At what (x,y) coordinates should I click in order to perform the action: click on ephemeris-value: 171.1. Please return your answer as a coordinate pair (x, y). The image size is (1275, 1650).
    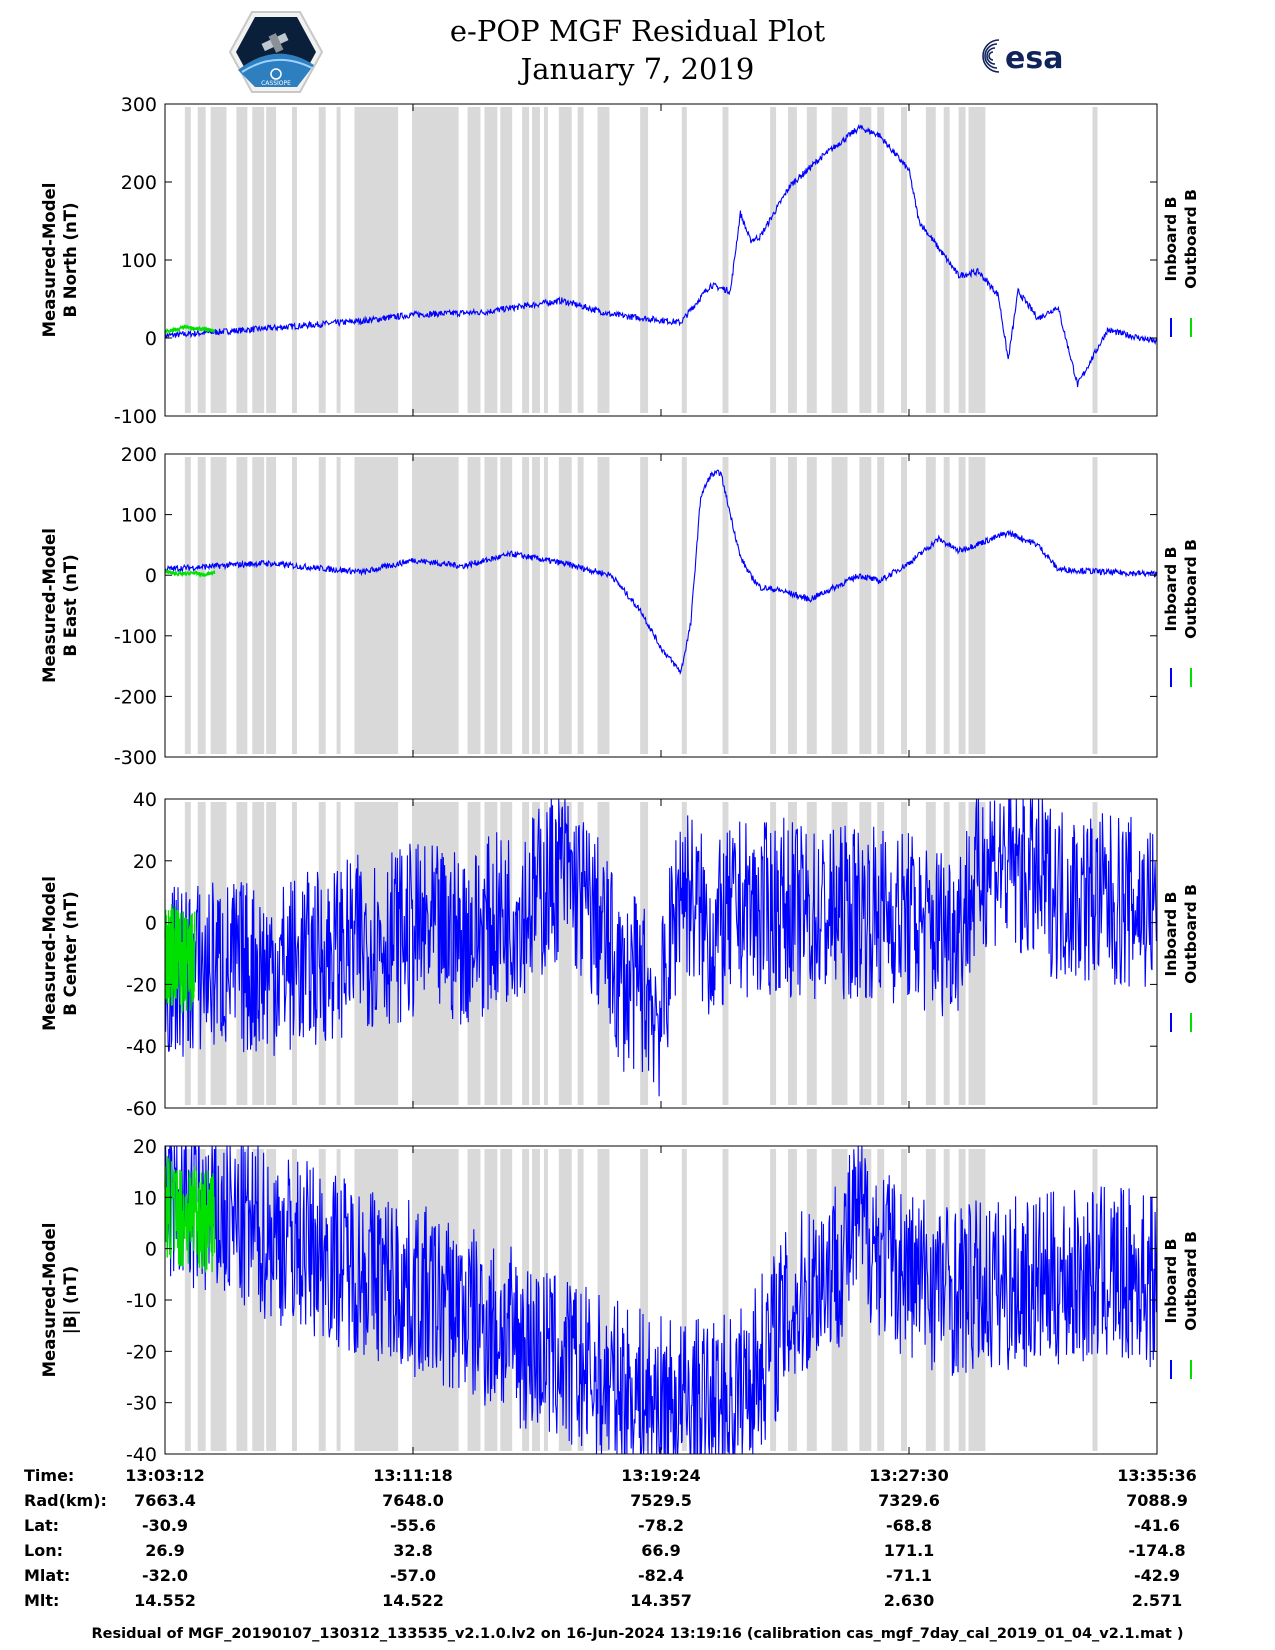
    Looking at the image, I should click on (909, 1550).